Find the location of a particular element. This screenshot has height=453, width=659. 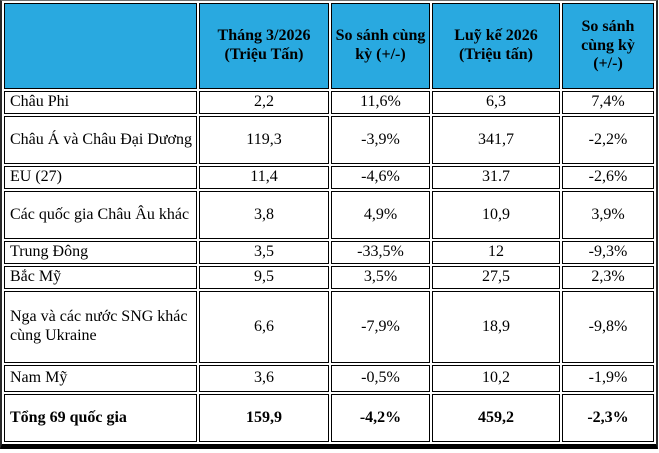

ytd-volume: 341,7 is located at coordinates (496, 140).